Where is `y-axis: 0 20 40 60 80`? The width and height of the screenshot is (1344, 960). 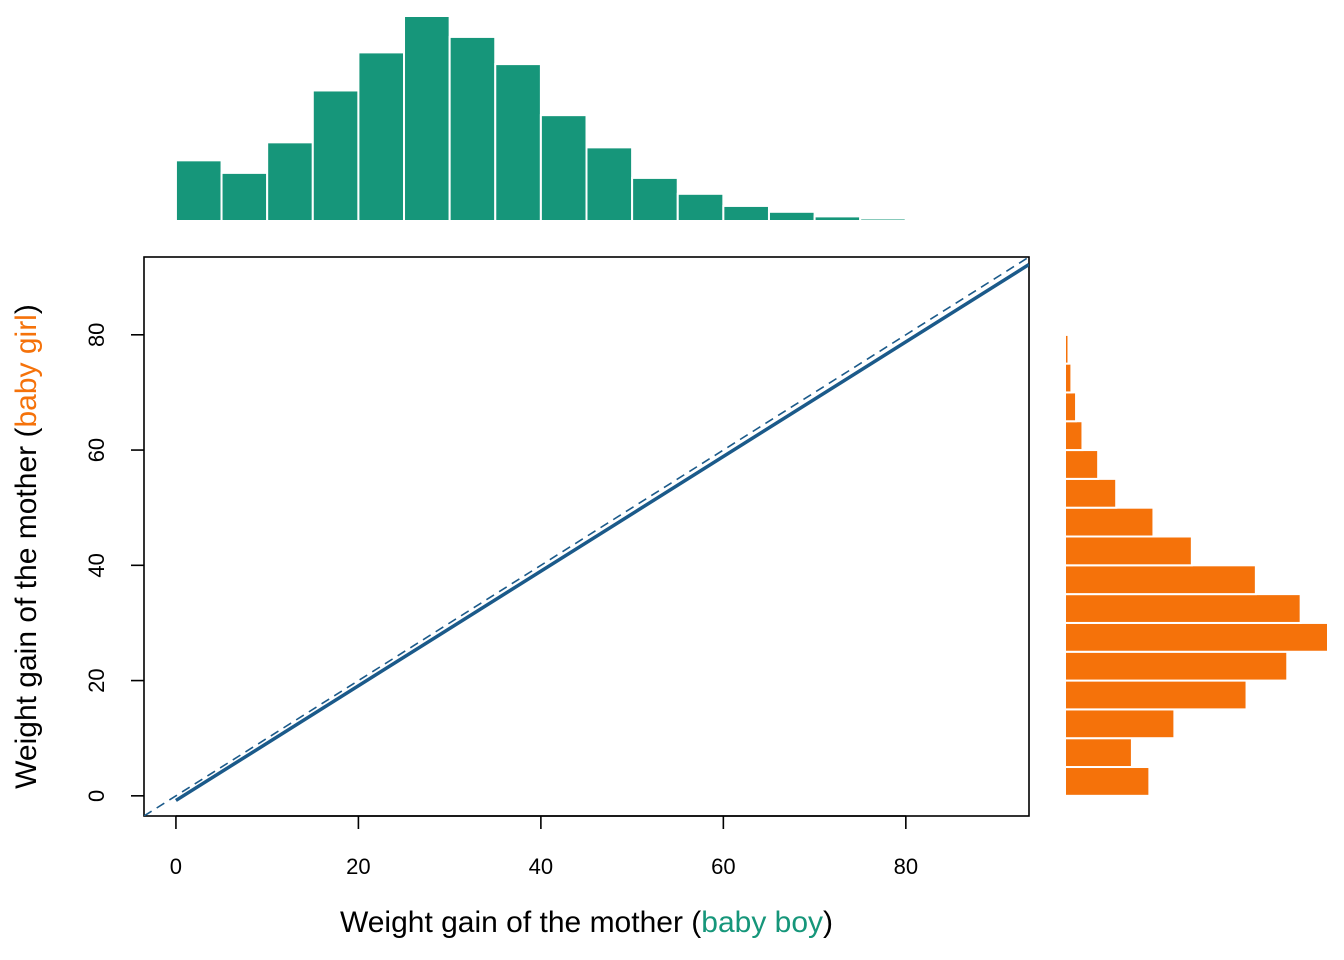
y-axis: 0 20 40 60 80 is located at coordinates (114, 562).